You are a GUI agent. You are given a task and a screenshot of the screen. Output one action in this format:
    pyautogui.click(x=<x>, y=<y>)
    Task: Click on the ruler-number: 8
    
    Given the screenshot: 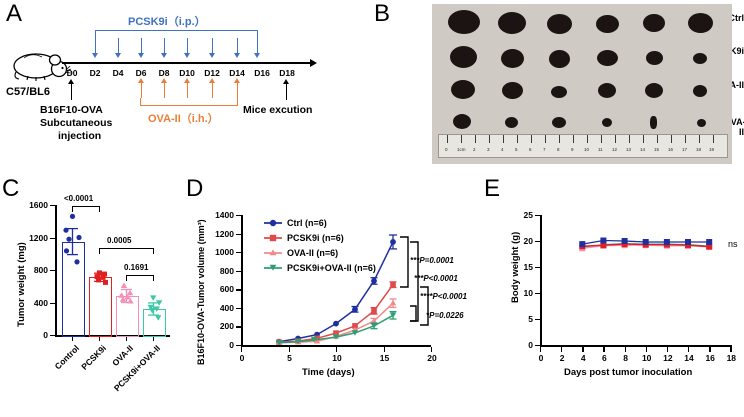 What is the action you would take?
    pyautogui.click(x=558, y=149)
    